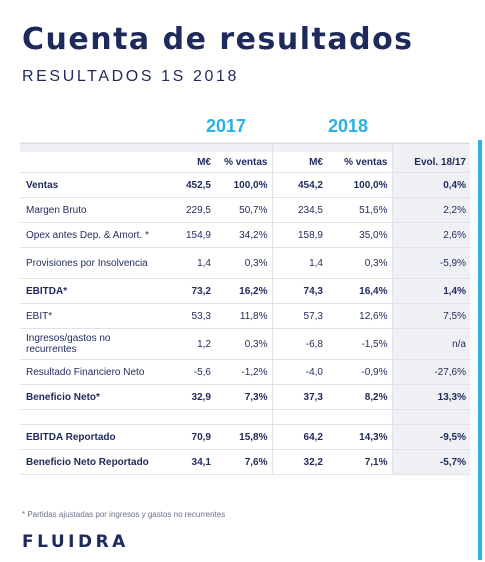 Image resolution: width=485 pixels, height=562 pixels. Describe the element at coordinates (185, 462) in the screenshot. I see `cell-me-2017: 34,1` at that location.